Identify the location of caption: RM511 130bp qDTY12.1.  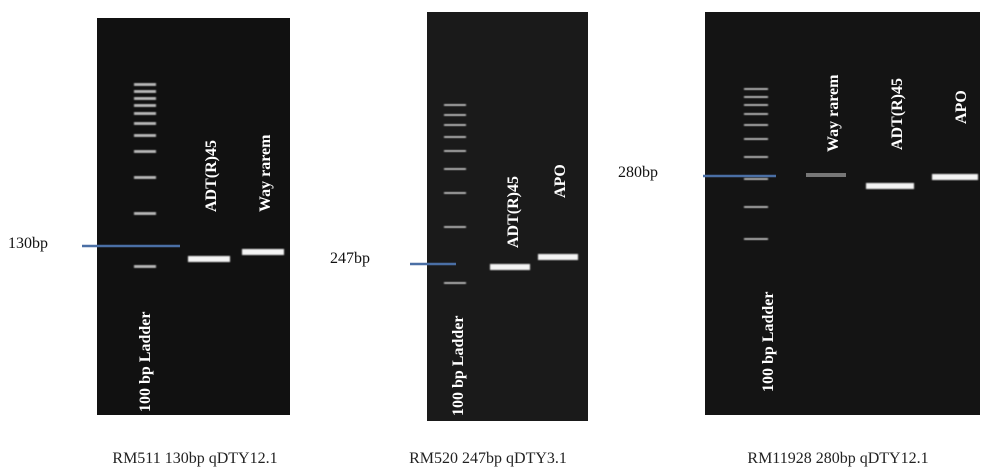
(194, 458).